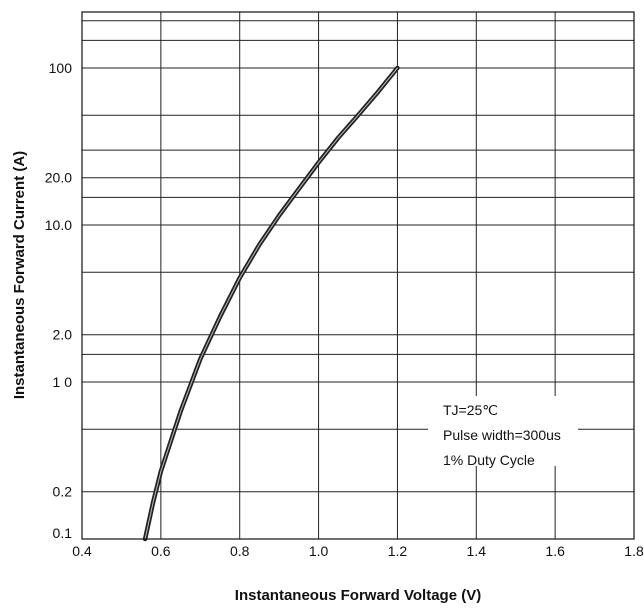  I want to click on annotation-box-mask, so click(503, 431).